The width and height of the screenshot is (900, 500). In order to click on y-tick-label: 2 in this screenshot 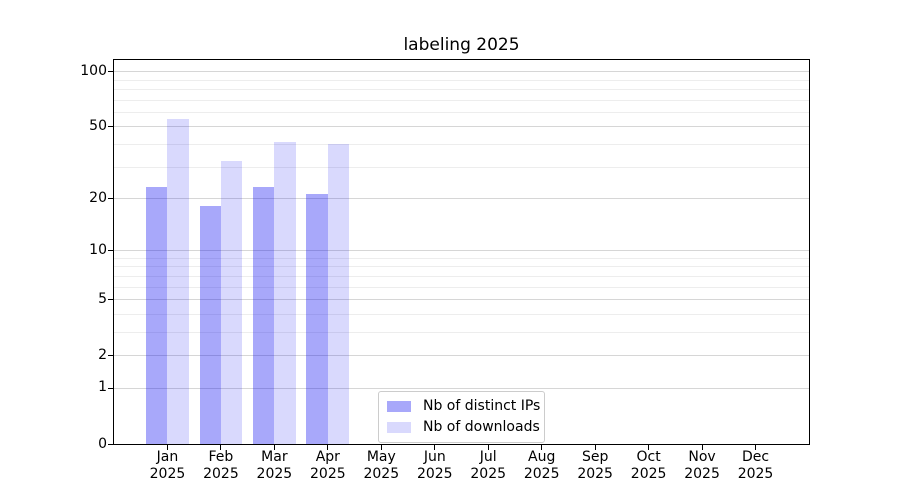, I will do `click(102, 354)`.